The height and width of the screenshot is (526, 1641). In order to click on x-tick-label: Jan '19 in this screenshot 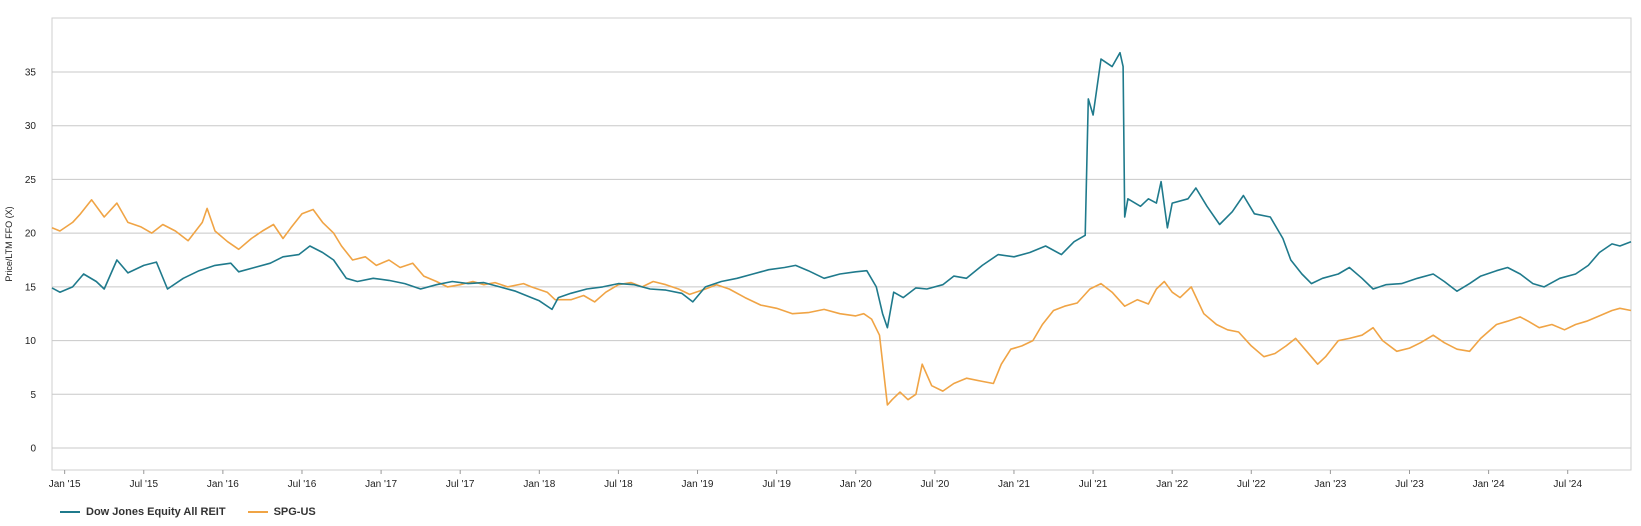, I will do `click(698, 484)`.